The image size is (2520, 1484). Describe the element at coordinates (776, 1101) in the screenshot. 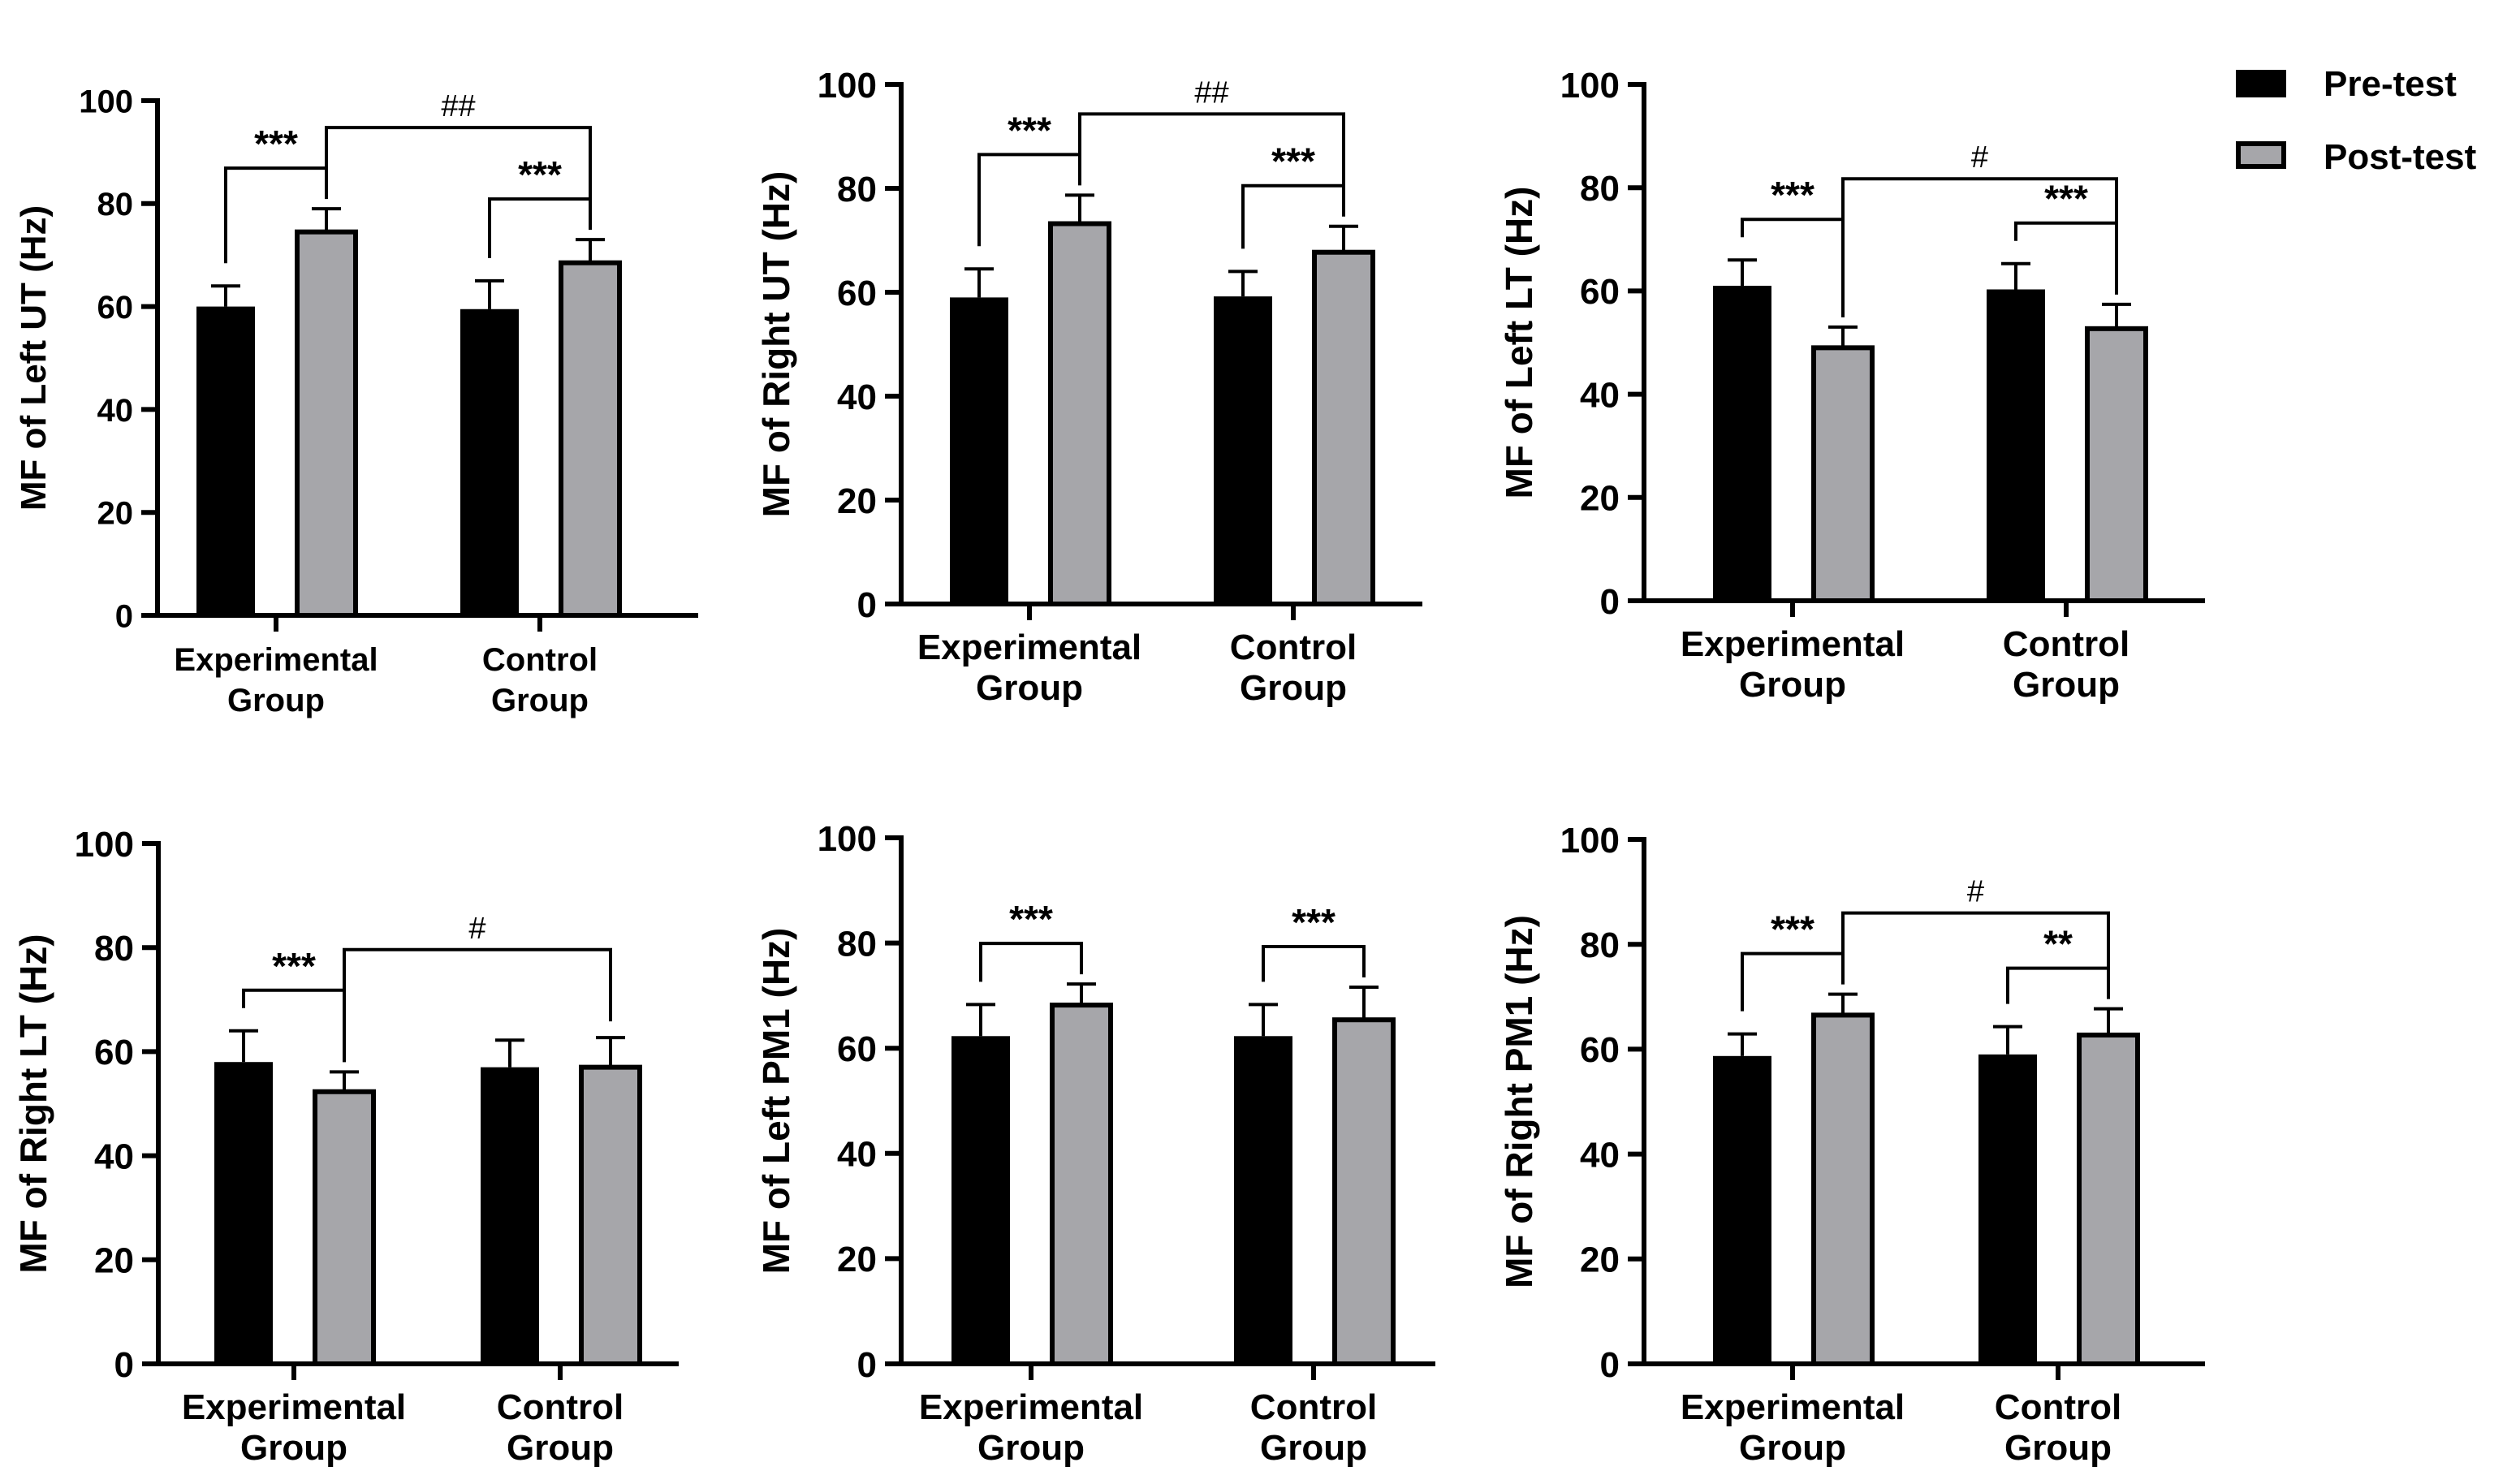

I see `y-axis-label: MF of Left PM1 (Hz)` at that location.